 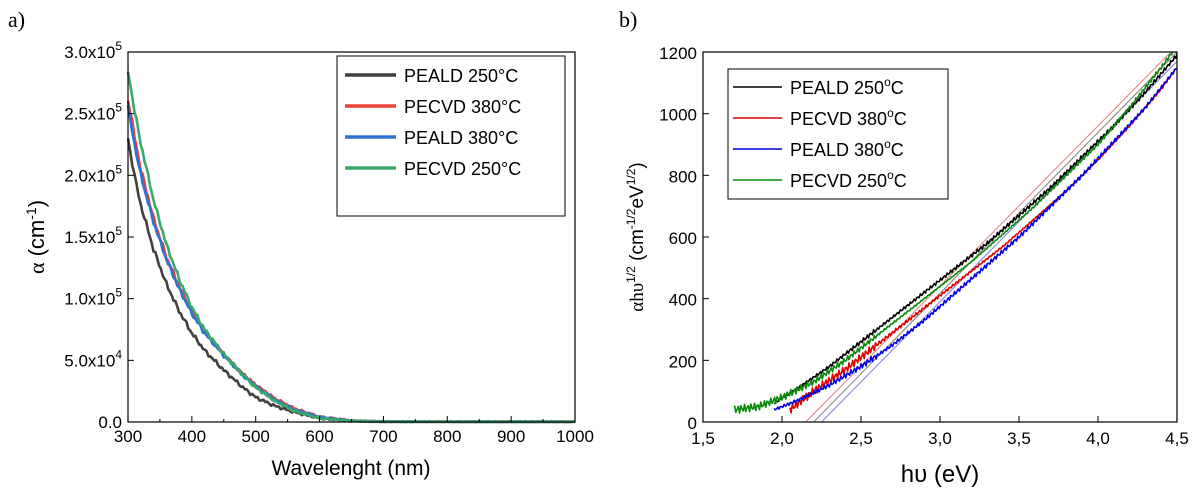 I want to click on panel-b-y-ticks: 0 200 400 600 800 1000 1200, so click(x=684, y=238).